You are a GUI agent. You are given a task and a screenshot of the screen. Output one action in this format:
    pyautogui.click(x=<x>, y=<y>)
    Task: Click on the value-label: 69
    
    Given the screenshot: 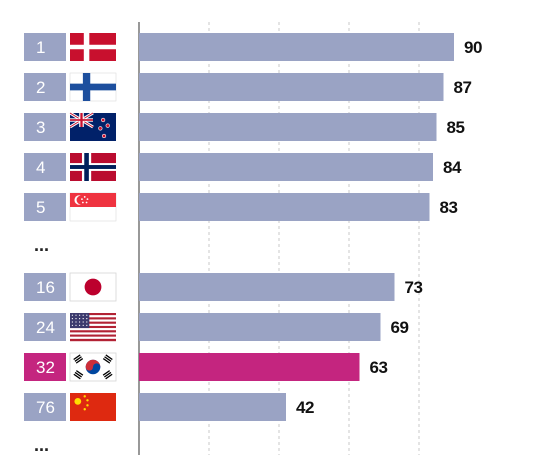 What is the action you would take?
    pyautogui.click(x=400, y=327)
    